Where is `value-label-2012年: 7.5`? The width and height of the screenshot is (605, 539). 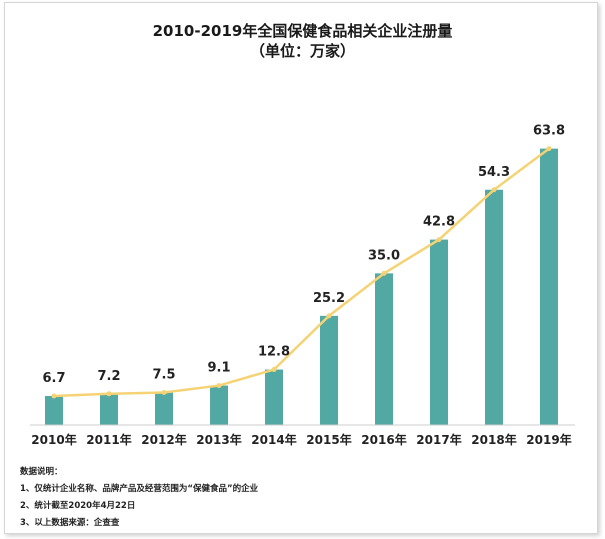
value-label-2012年: 7.5 is located at coordinates (163, 375).